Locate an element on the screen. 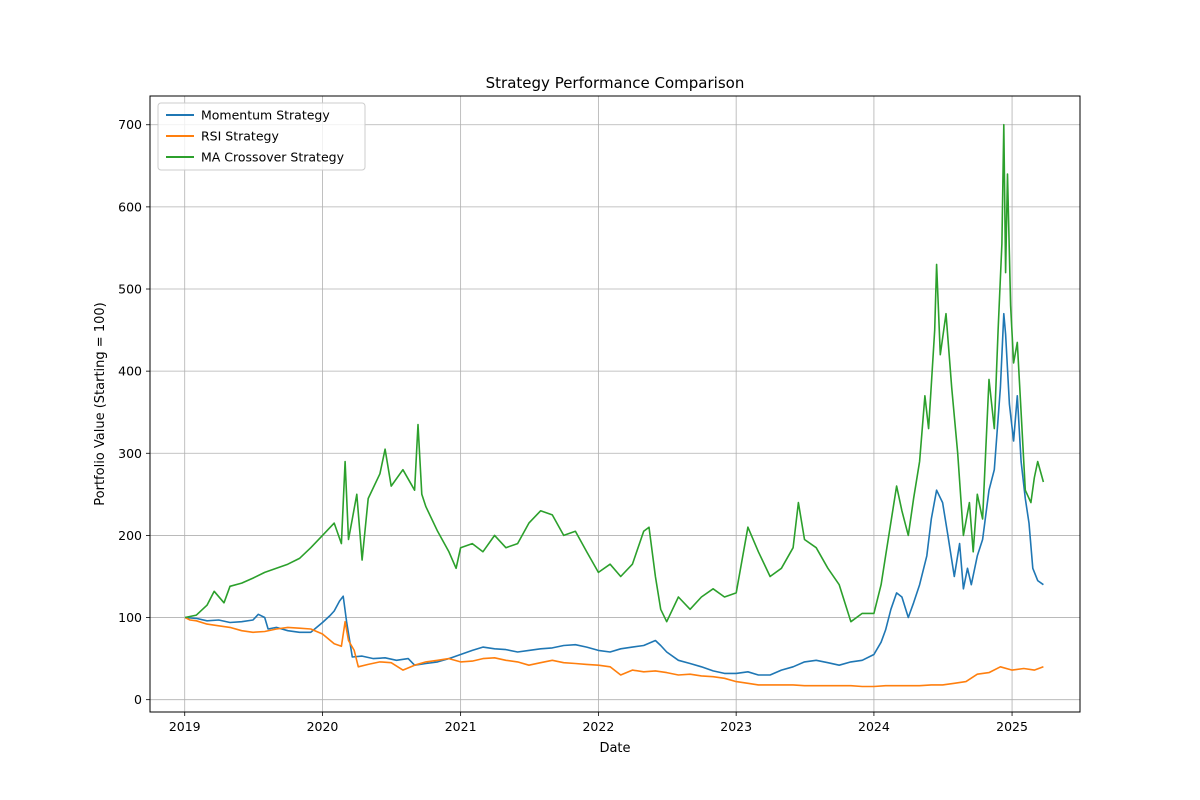 Image resolution: width=1200 pixels, height=800 pixels. y-tick-label: 0 is located at coordinates (138, 699).